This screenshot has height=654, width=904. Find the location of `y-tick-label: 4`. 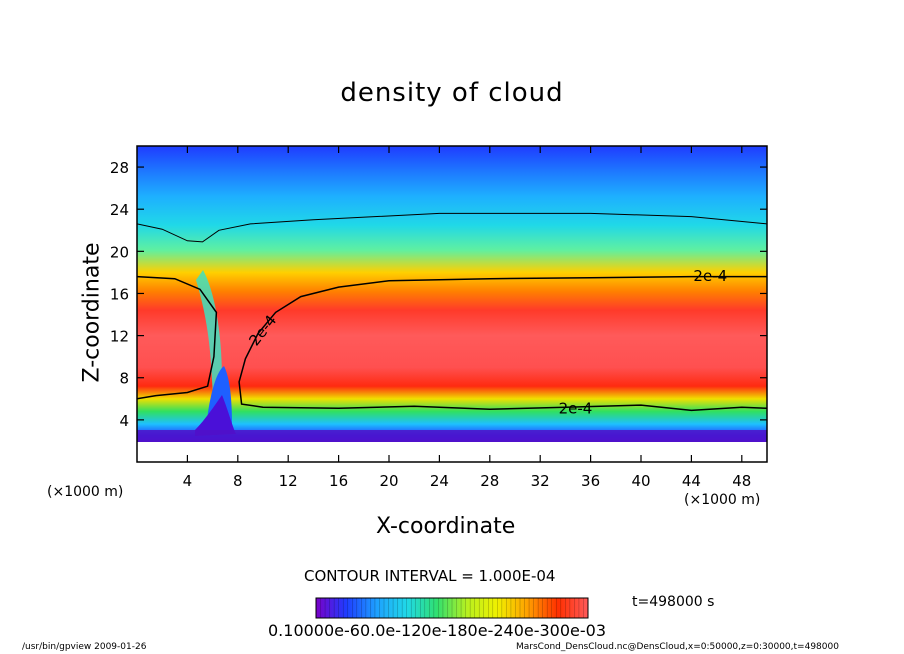

y-tick-label: 4 is located at coordinates (124, 421).